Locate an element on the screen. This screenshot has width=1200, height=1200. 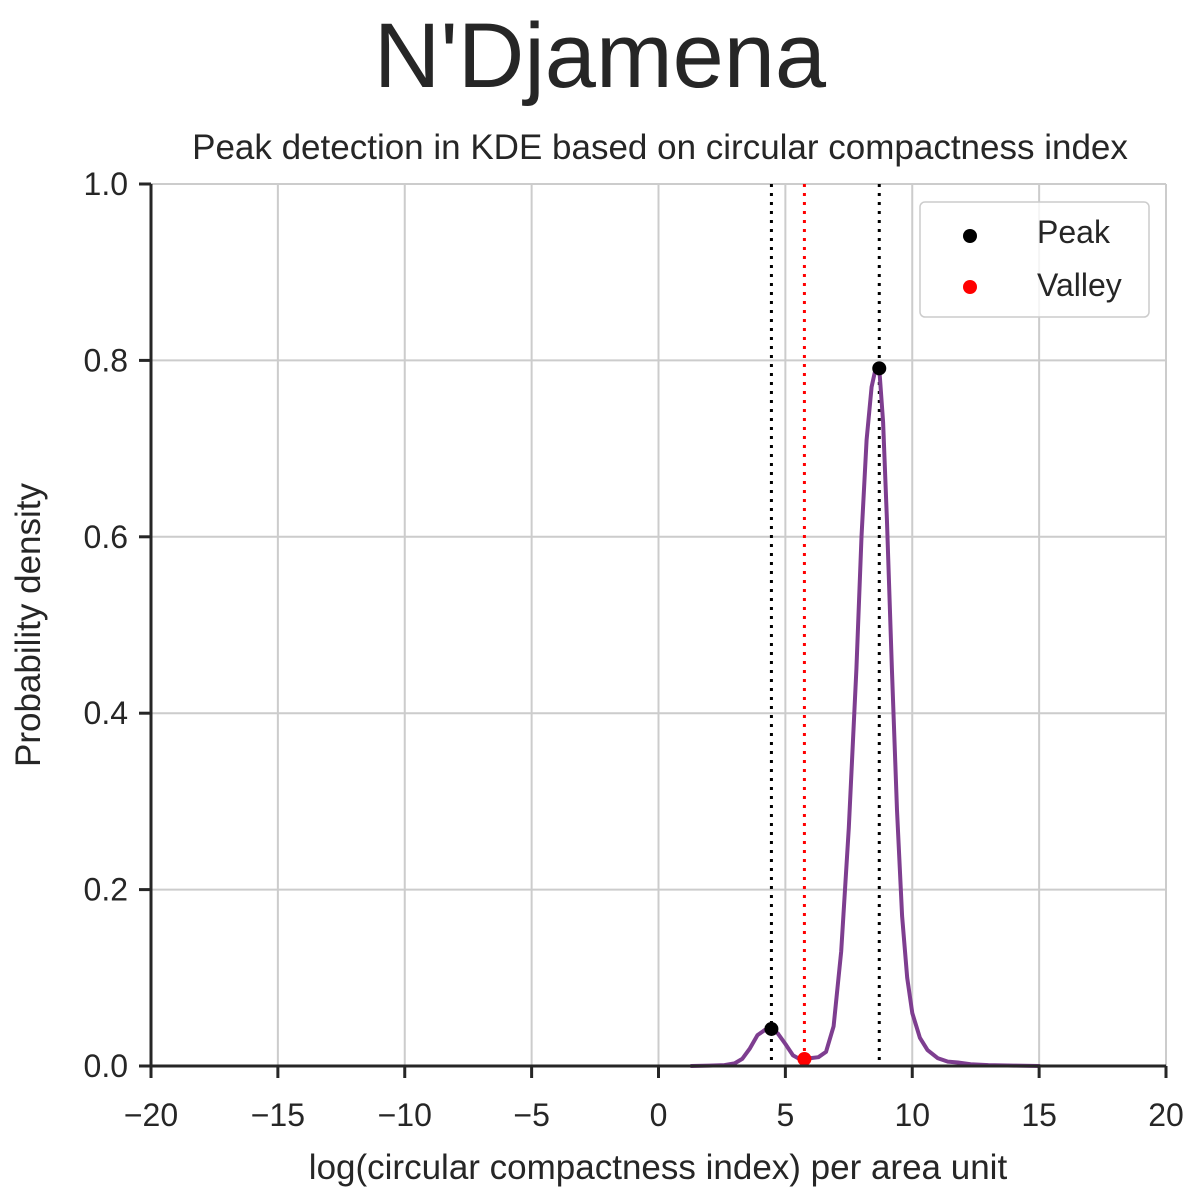
y-axis-label: Probability density is located at coordinates (28, 624).